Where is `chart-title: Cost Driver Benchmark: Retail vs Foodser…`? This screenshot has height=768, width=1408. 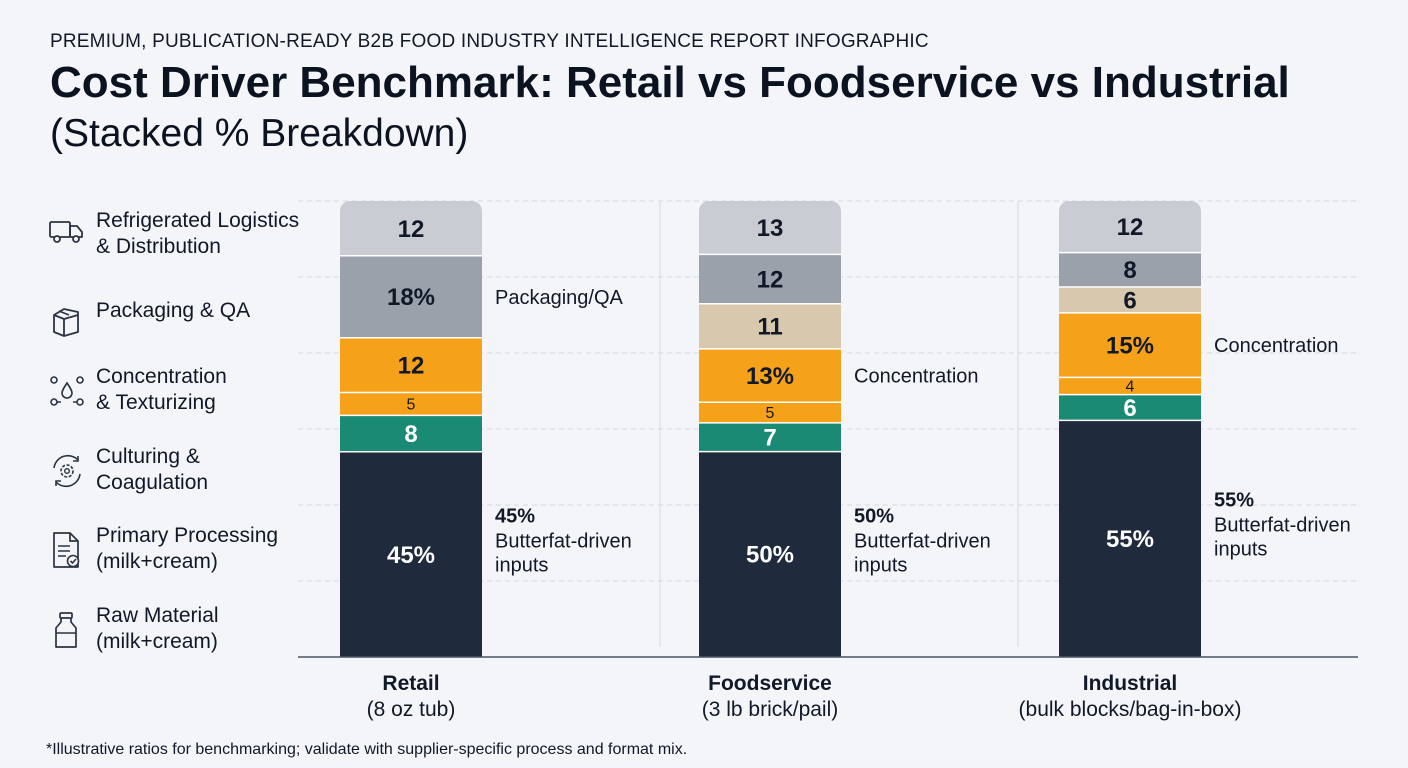 chart-title: Cost Driver Benchmark: Retail vs Foodser… is located at coordinates (670, 82).